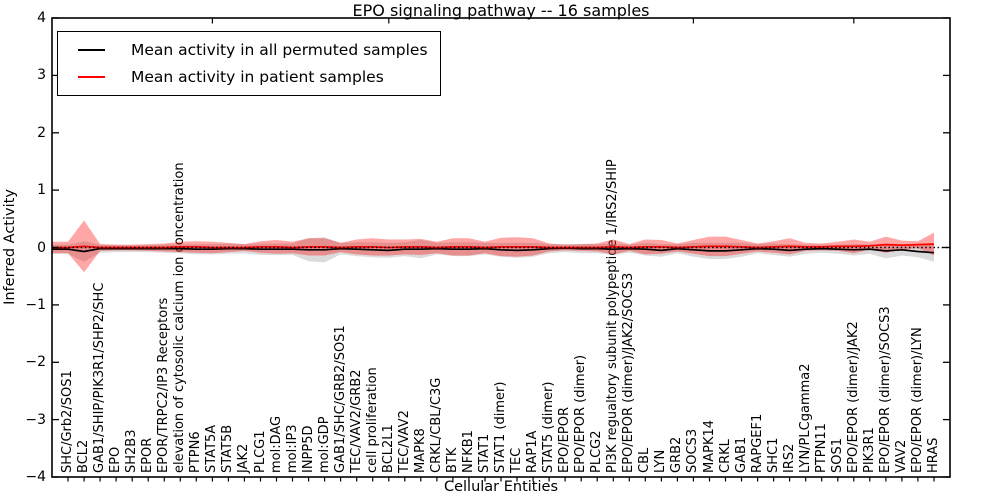  Describe the element at coordinates (279, 50) in the screenshot. I see `legend-label-permuted: Mean activity in all permuted samples` at that location.